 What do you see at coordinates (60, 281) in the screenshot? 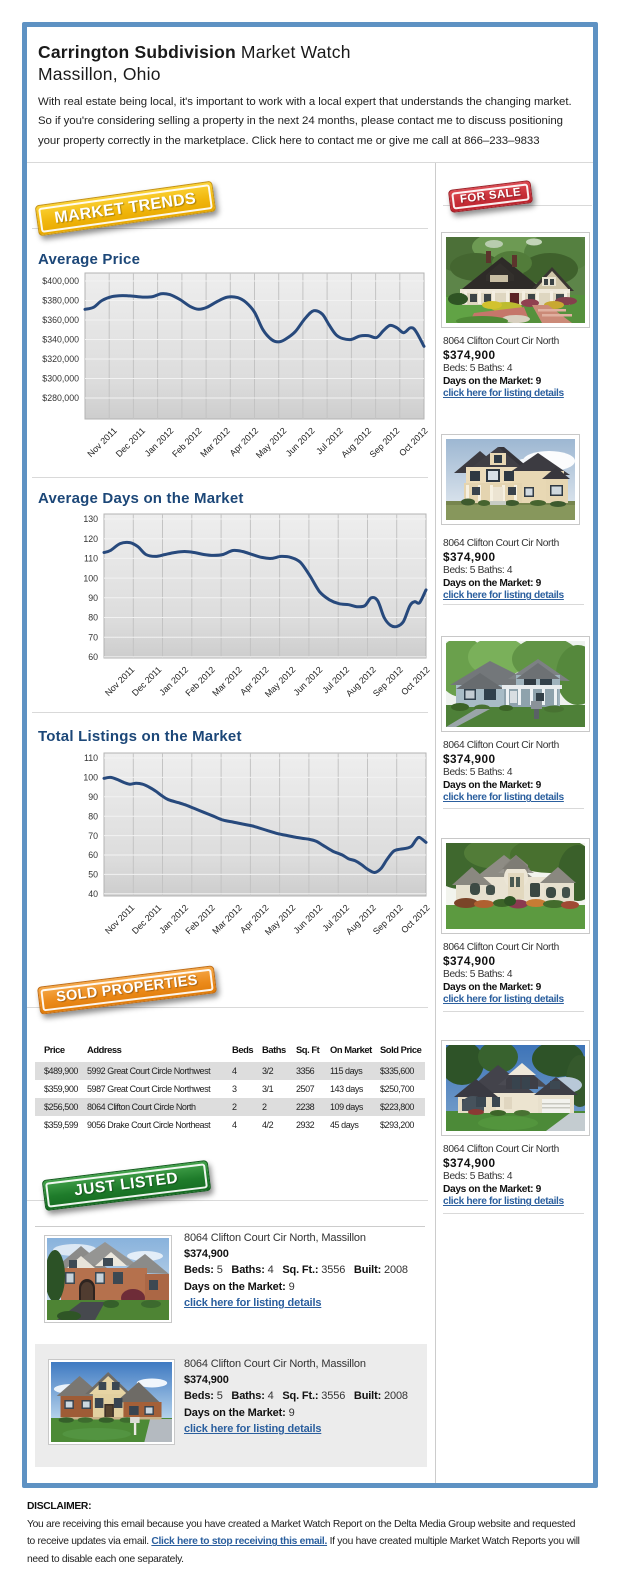
I see `svg-text: $400,000` at bounding box center [60, 281].